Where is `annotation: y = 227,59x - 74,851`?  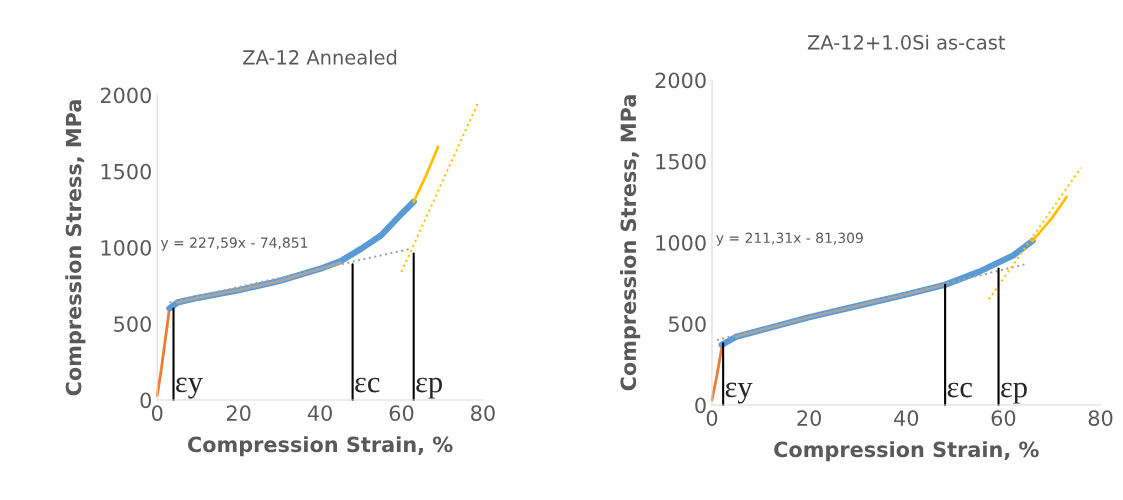 annotation: y = 227,59x - 74,851 is located at coordinates (234, 244).